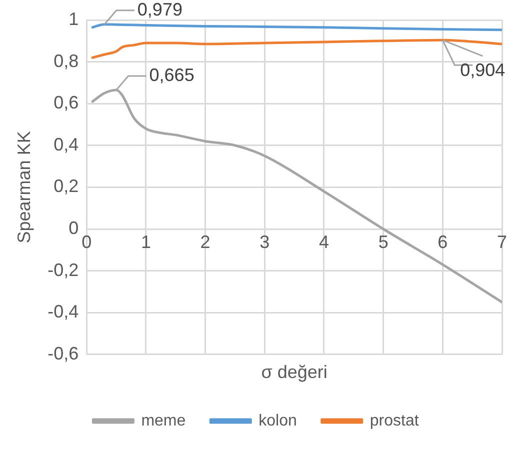  What do you see at coordinates (163, 421) in the screenshot?
I see `legend-label: meme` at bounding box center [163, 421].